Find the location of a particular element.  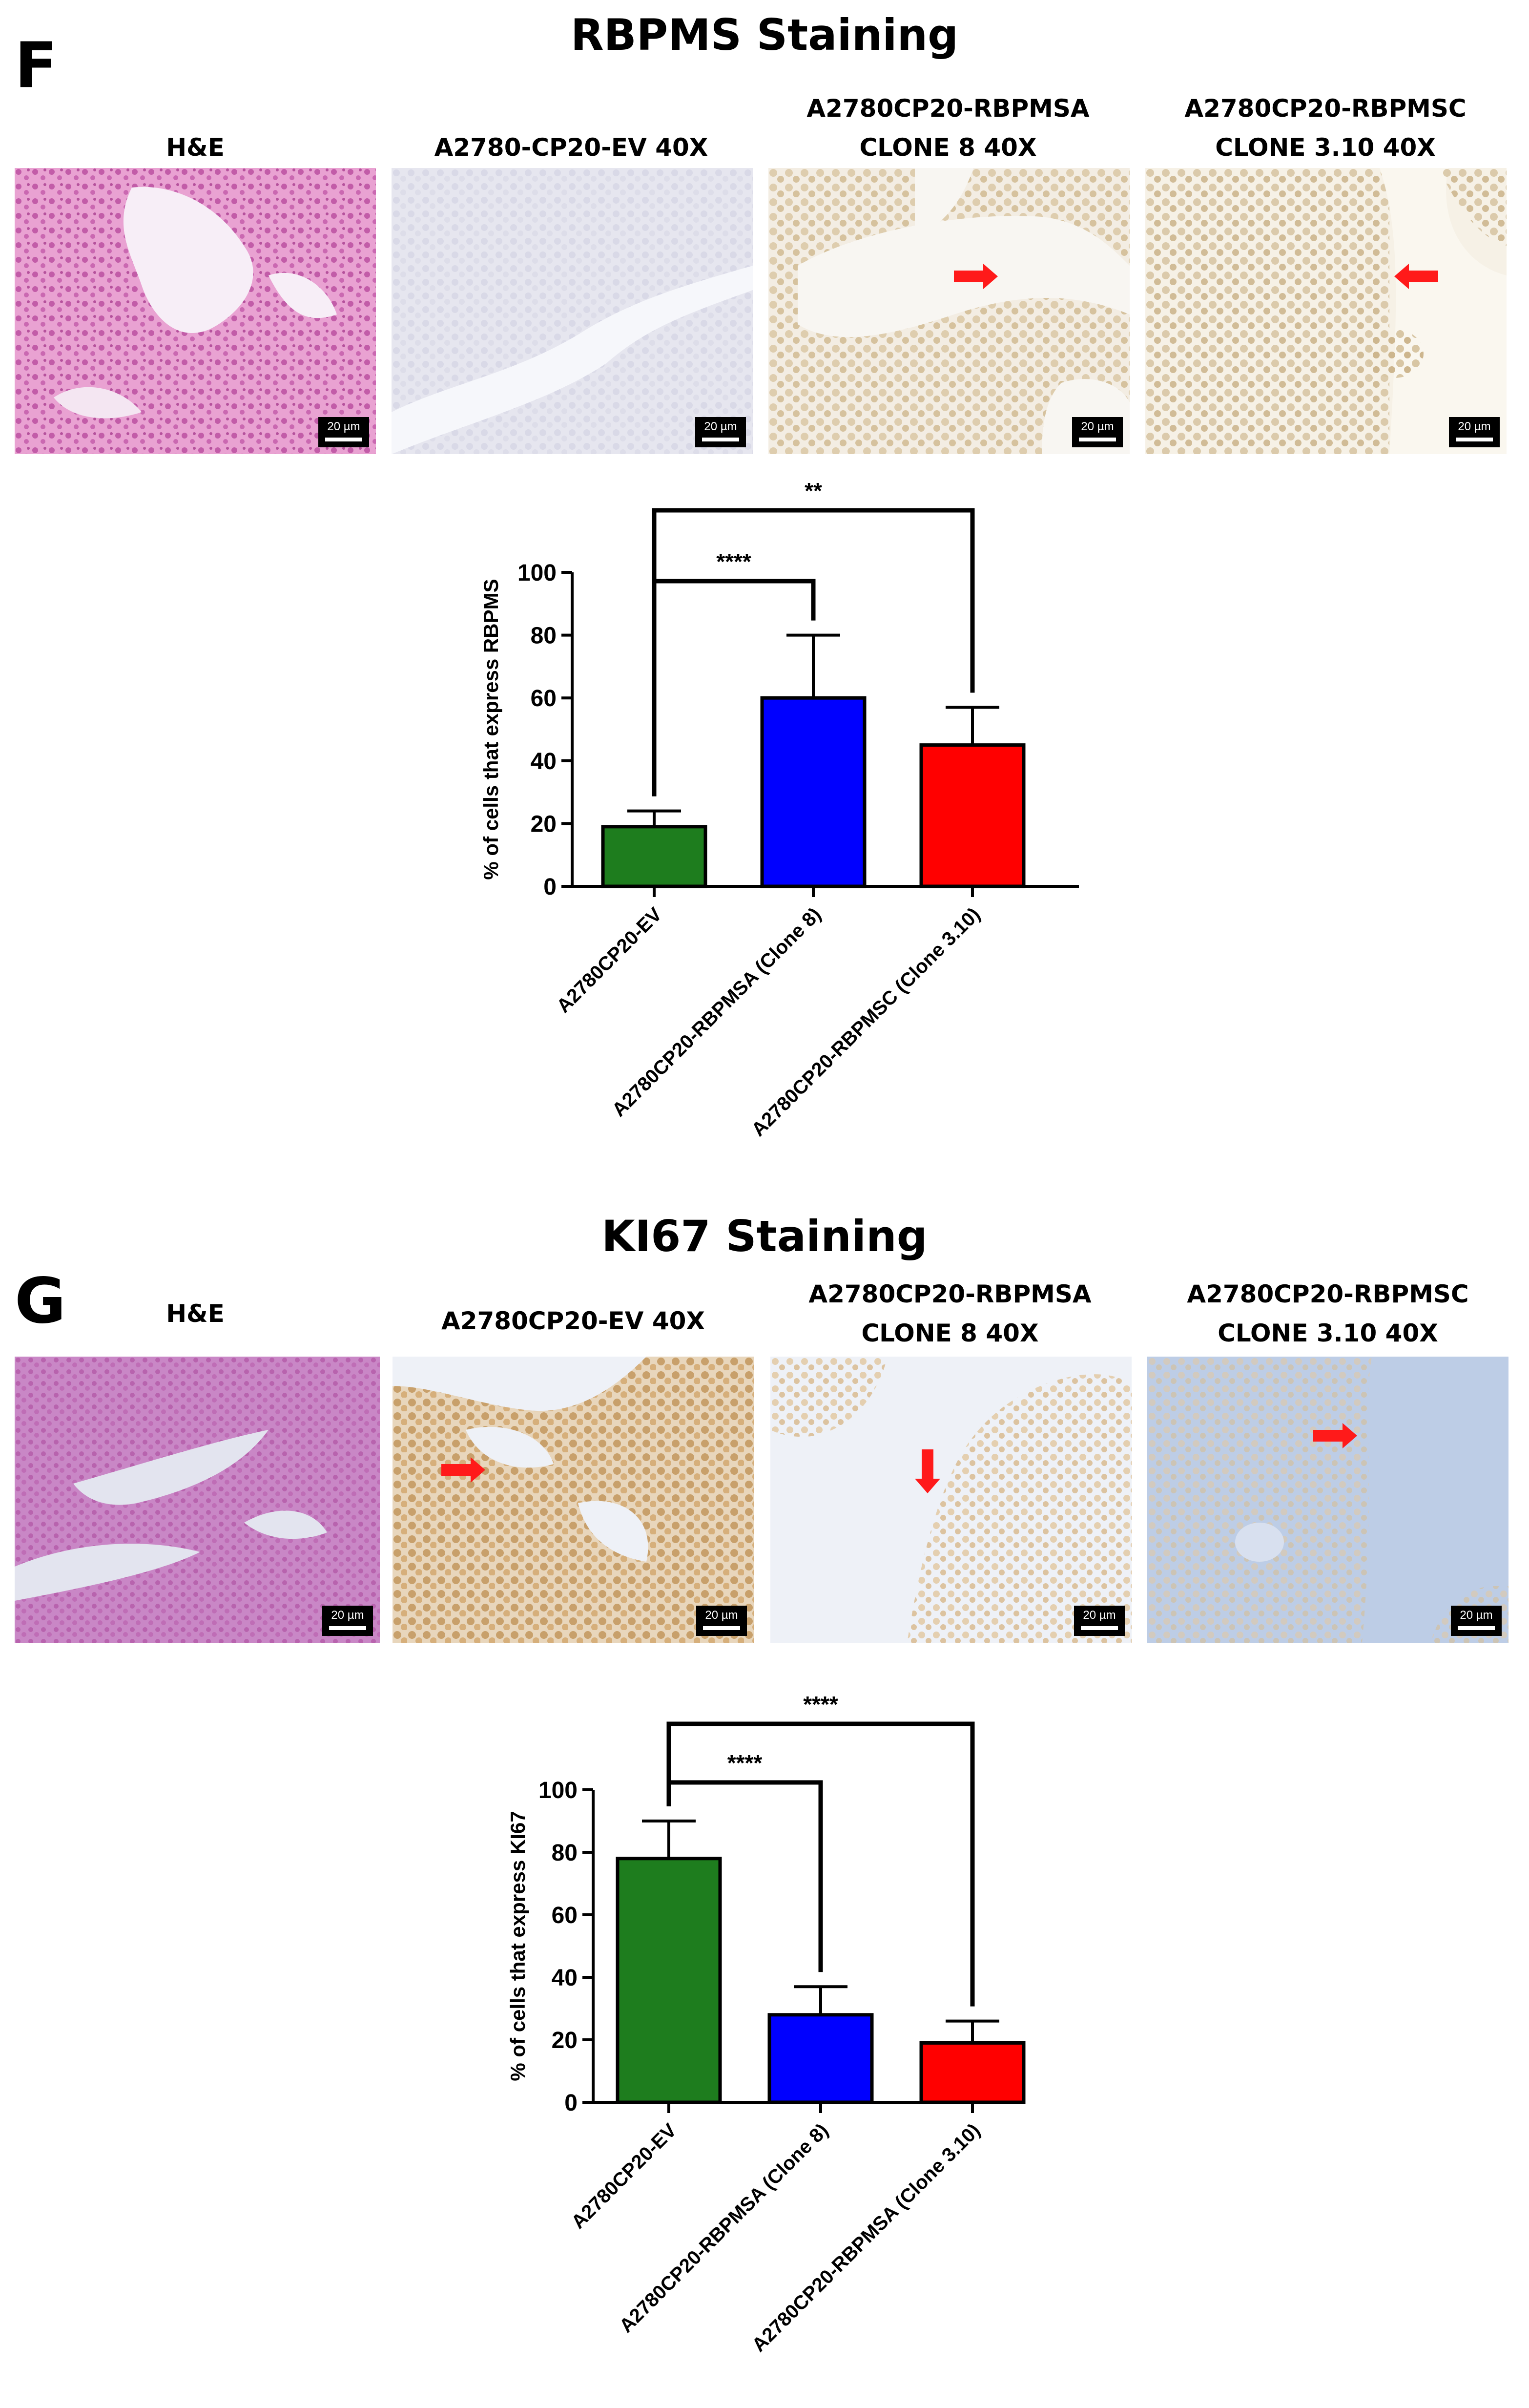

y-axis-label: % of cells that express RBPMS is located at coordinates (490, 729).